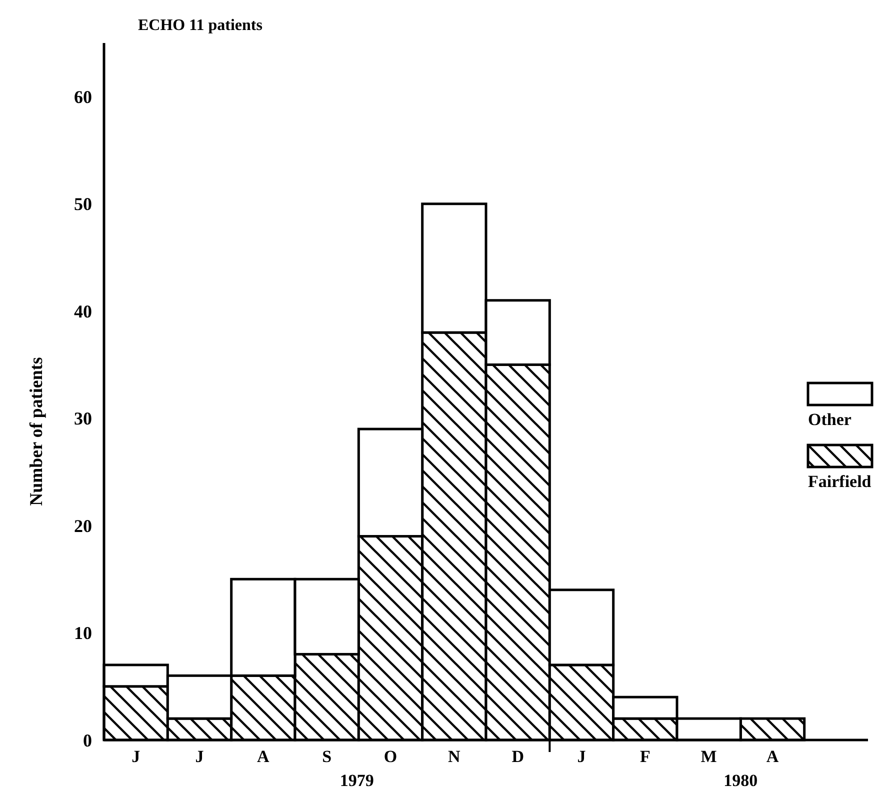  What do you see at coordinates (357, 780) in the screenshot?
I see `text: 1979` at bounding box center [357, 780].